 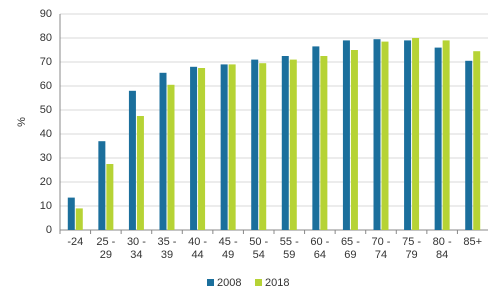 What do you see at coordinates (289, 248) in the screenshot?
I see `x-tick-label: 55 - 59` at bounding box center [289, 248].